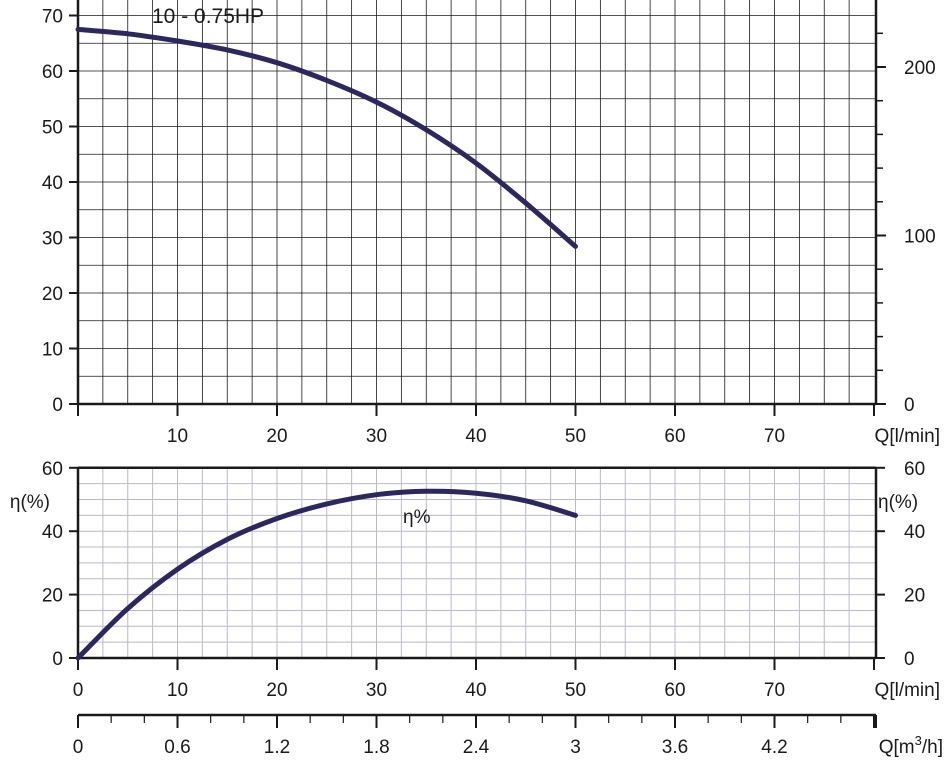  Describe the element at coordinates (276, 690) in the screenshot. I see `eff-x-tick-label: 20` at that location.